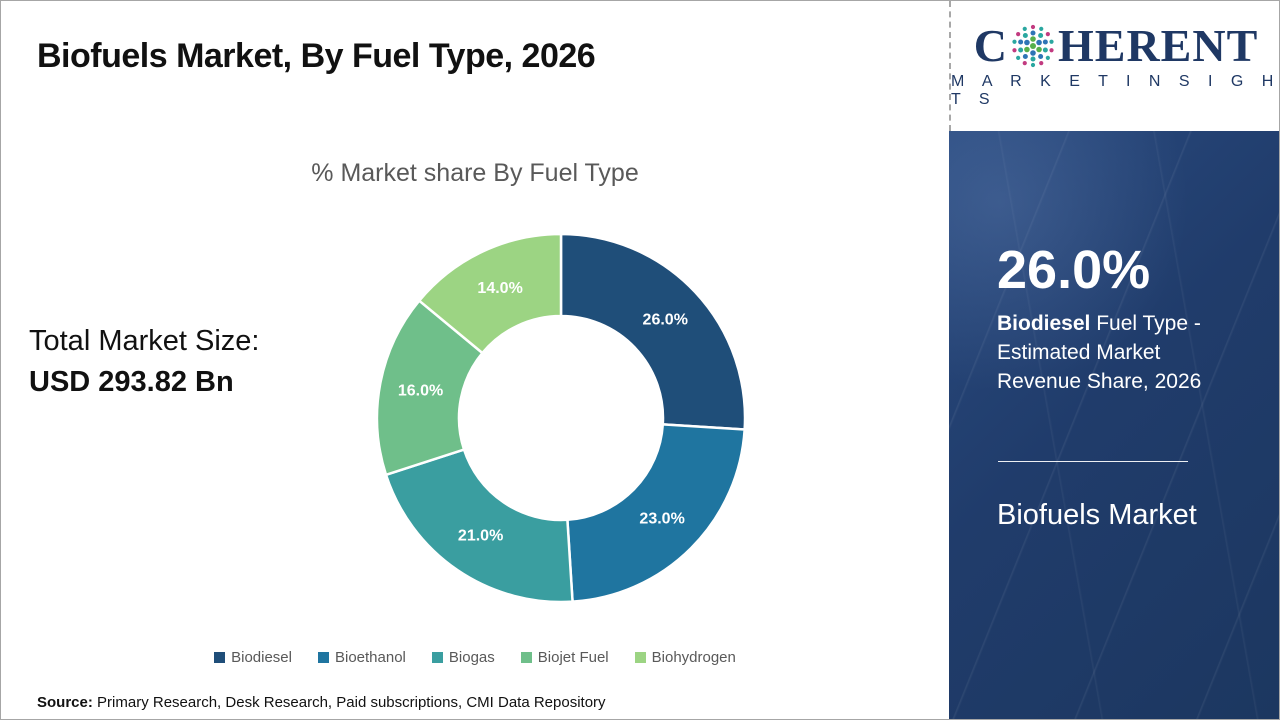 The height and width of the screenshot is (720, 1280). I want to click on logo-subtitle: M A R K E T I N S I G H T S, so click(1115, 90).